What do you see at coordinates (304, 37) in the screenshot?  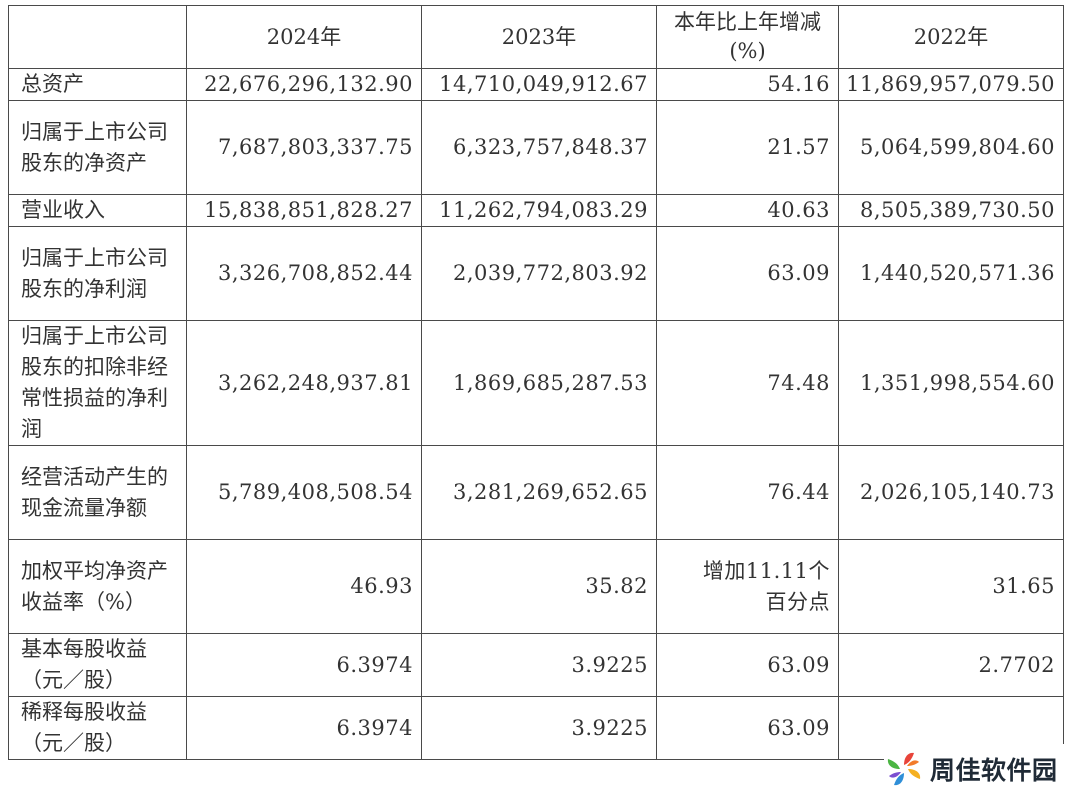 I see `header-2024: 2024年` at bounding box center [304, 37].